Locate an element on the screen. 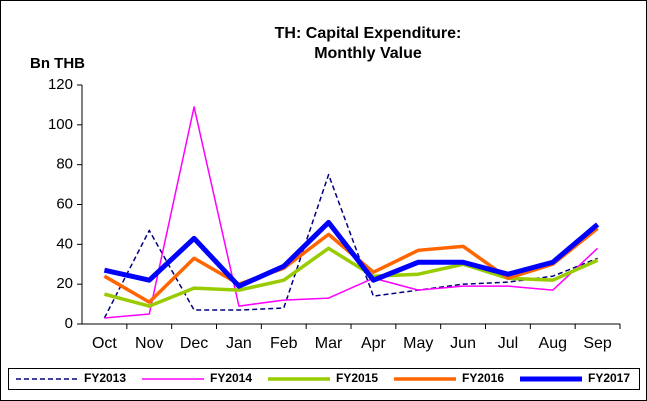 The height and width of the screenshot is (401, 647). chart-title: TH: Capital Expenditure: is located at coordinates (368, 33).